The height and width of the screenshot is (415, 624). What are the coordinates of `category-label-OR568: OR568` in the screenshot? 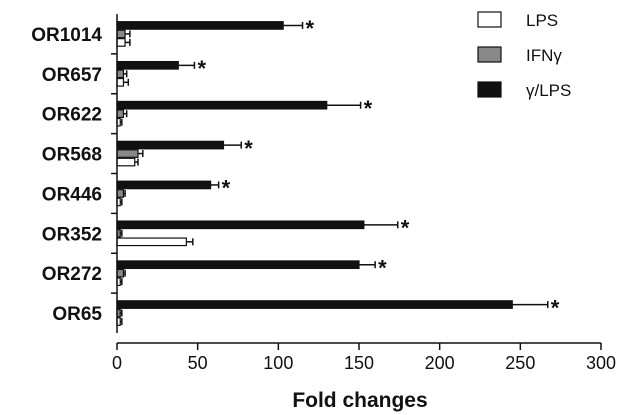 It's located at (72, 155).